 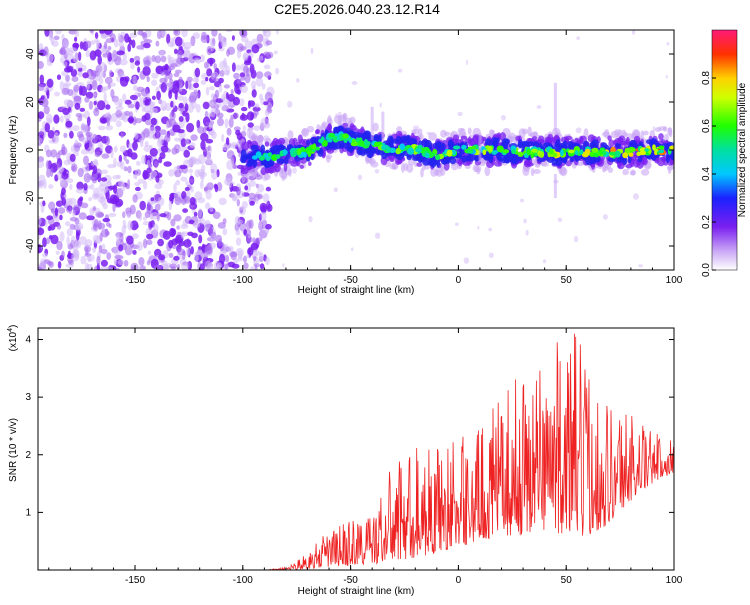 I want to click on y-tick-label: 4, so click(x=28, y=340).